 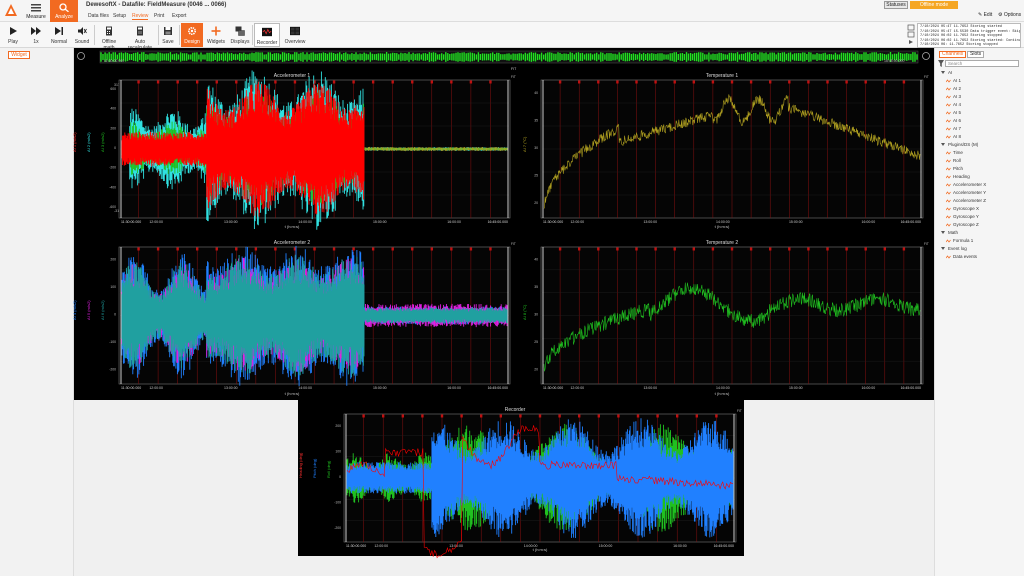 I want to click on event-copy-icon, so click(x=911, y=34).